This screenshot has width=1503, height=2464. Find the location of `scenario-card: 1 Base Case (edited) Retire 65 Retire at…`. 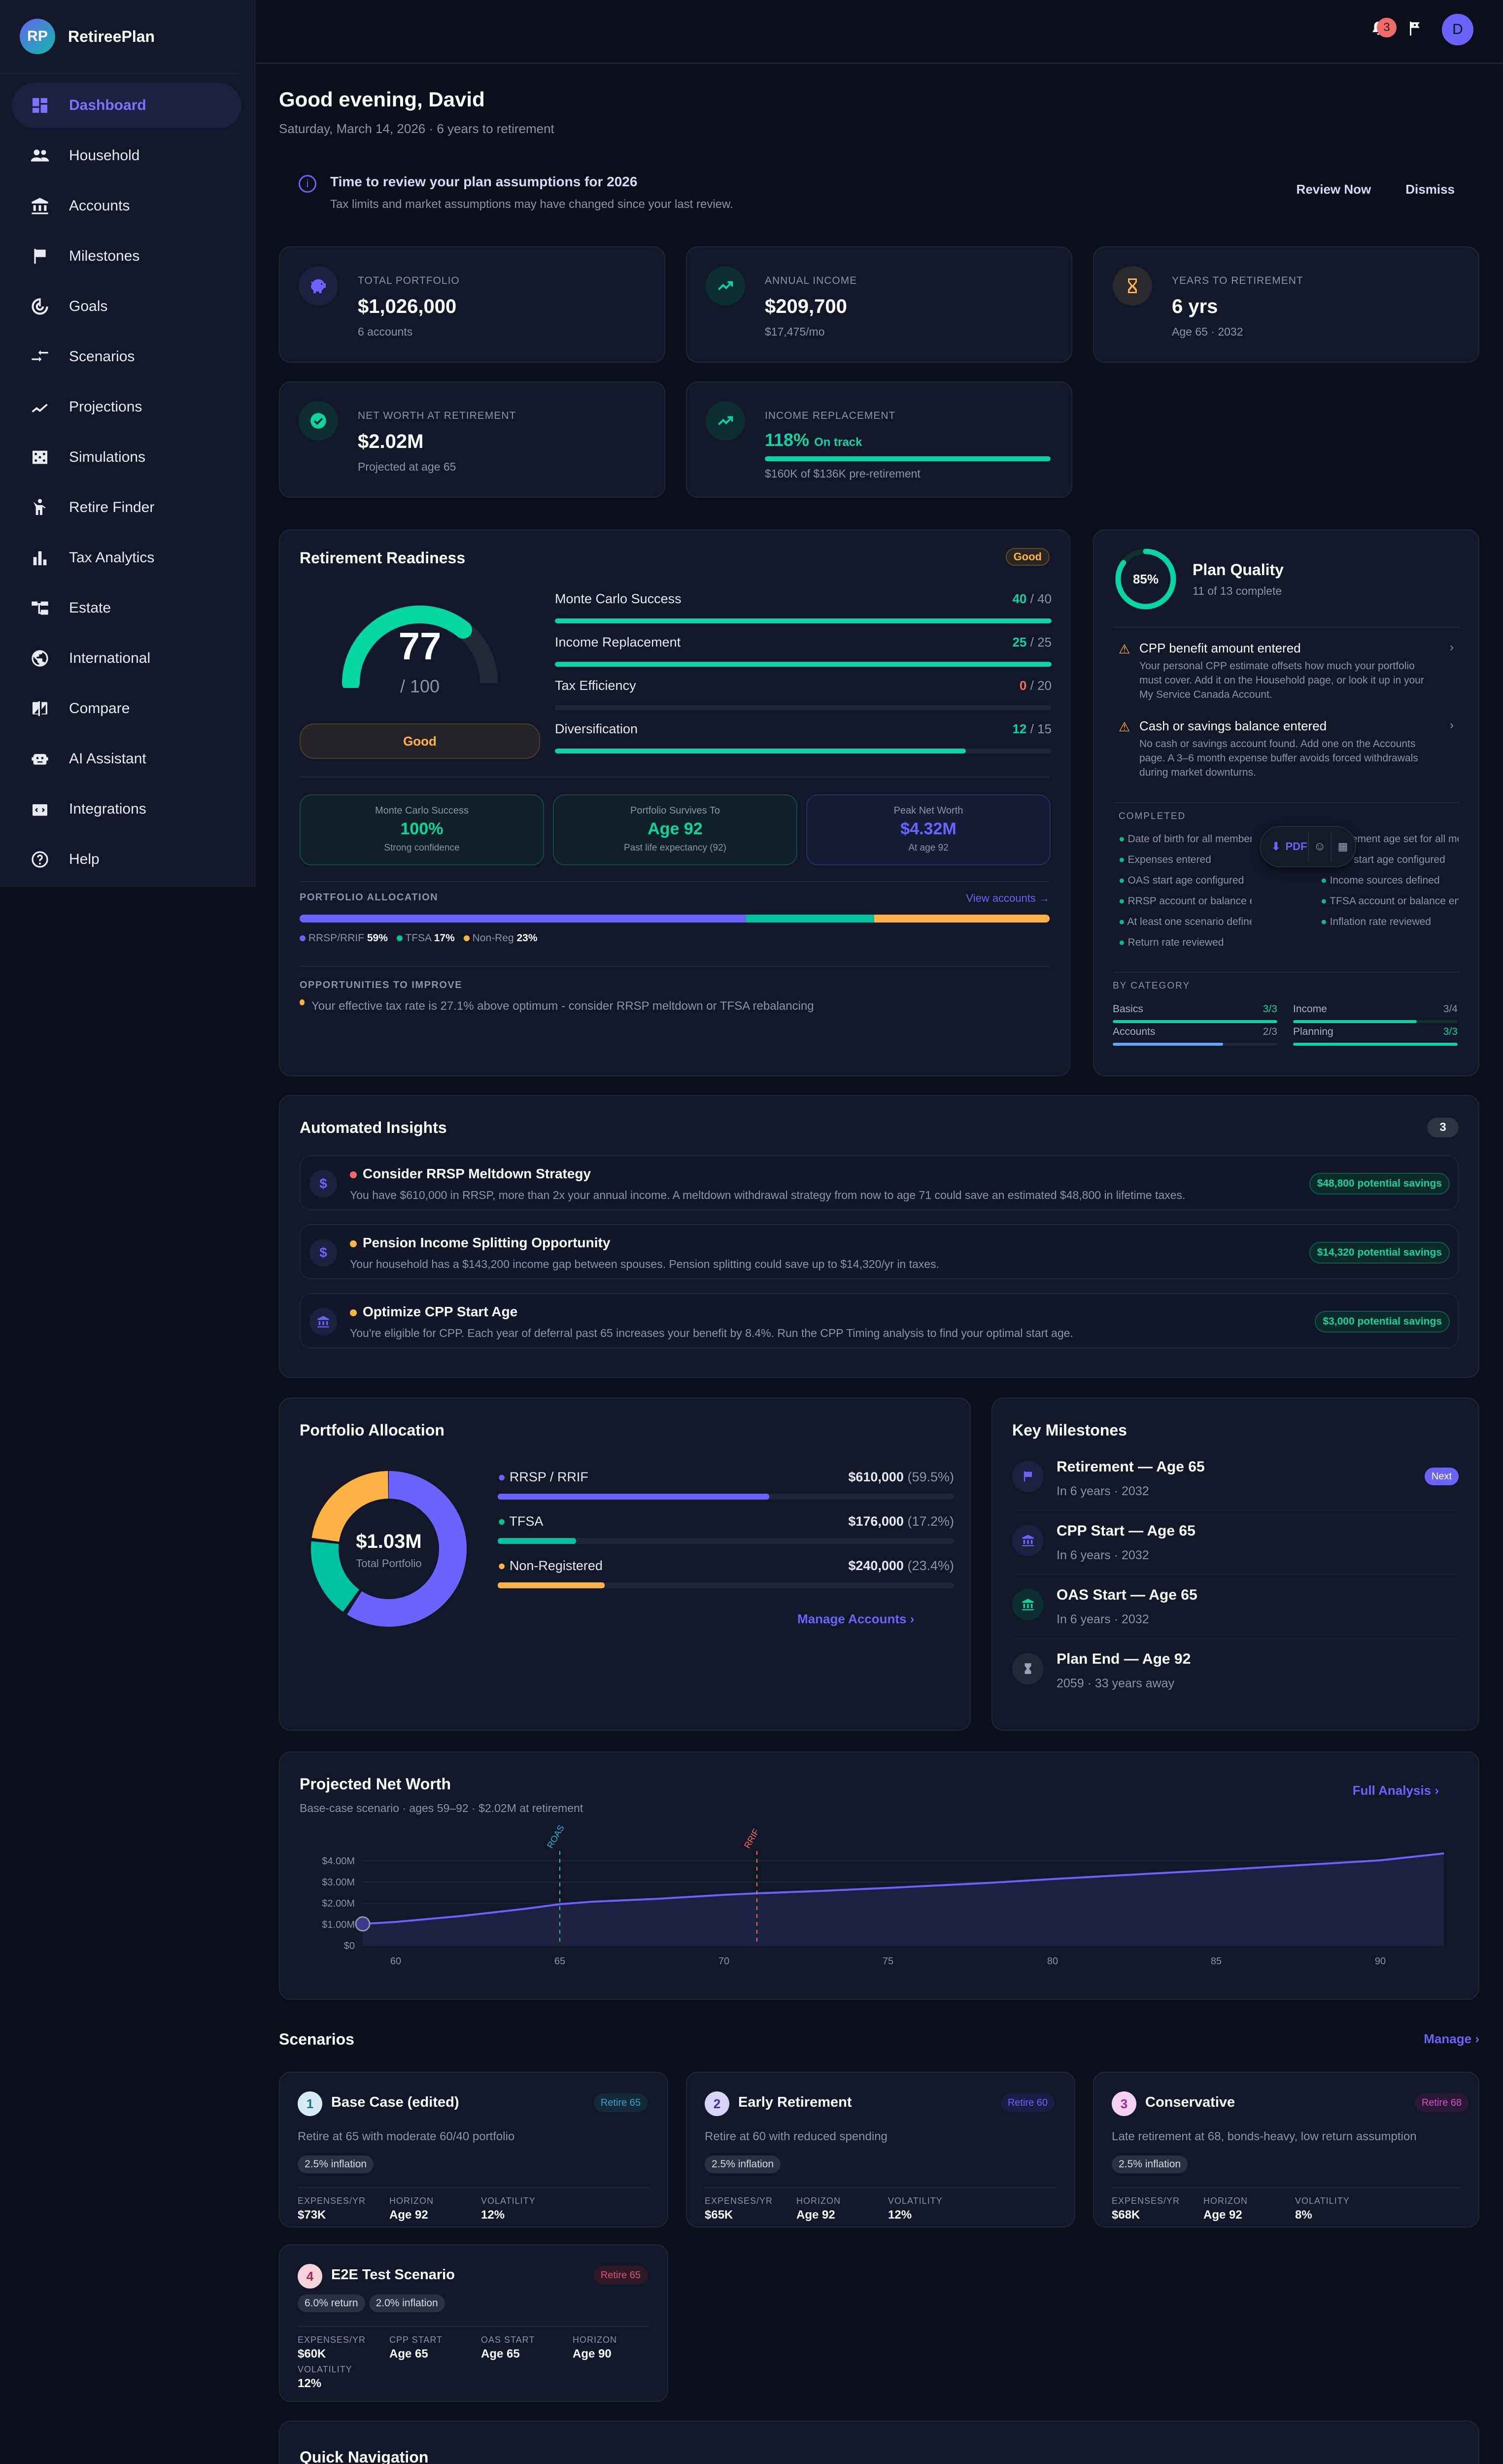

scenario-card: 1 Base Case (edited) Retire 65 Retire at… is located at coordinates (473, 2149).